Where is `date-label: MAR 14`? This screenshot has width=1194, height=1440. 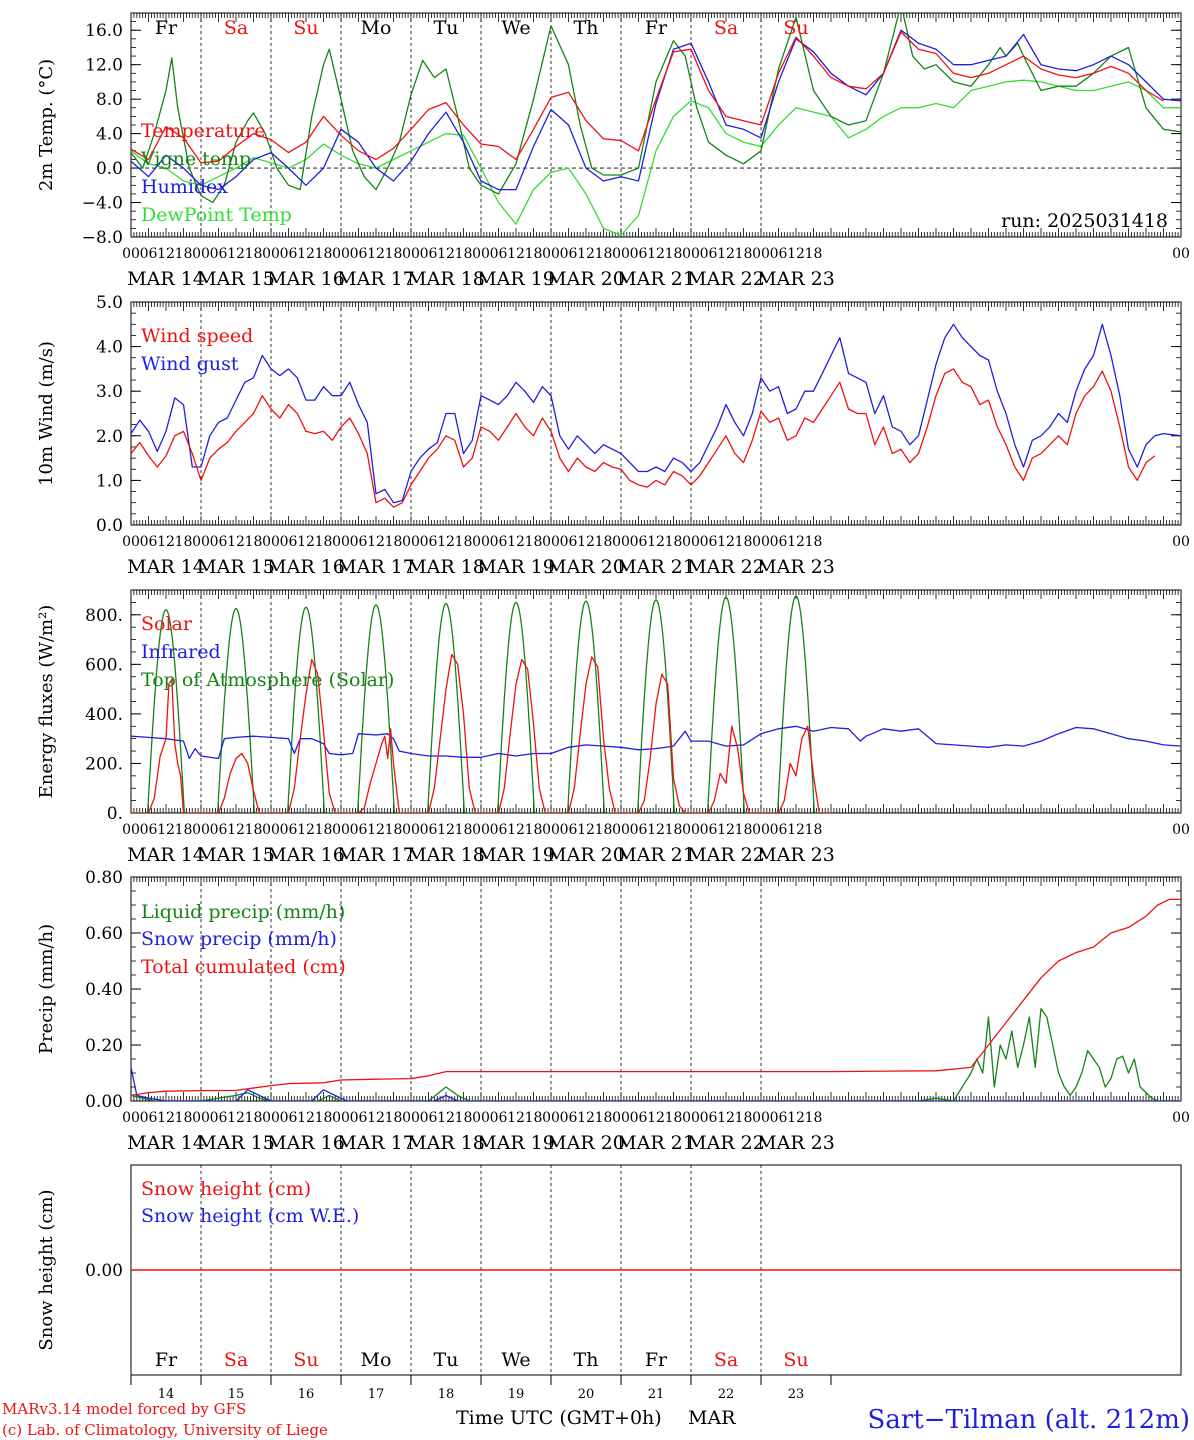
date-label: MAR 14 is located at coordinates (166, 567).